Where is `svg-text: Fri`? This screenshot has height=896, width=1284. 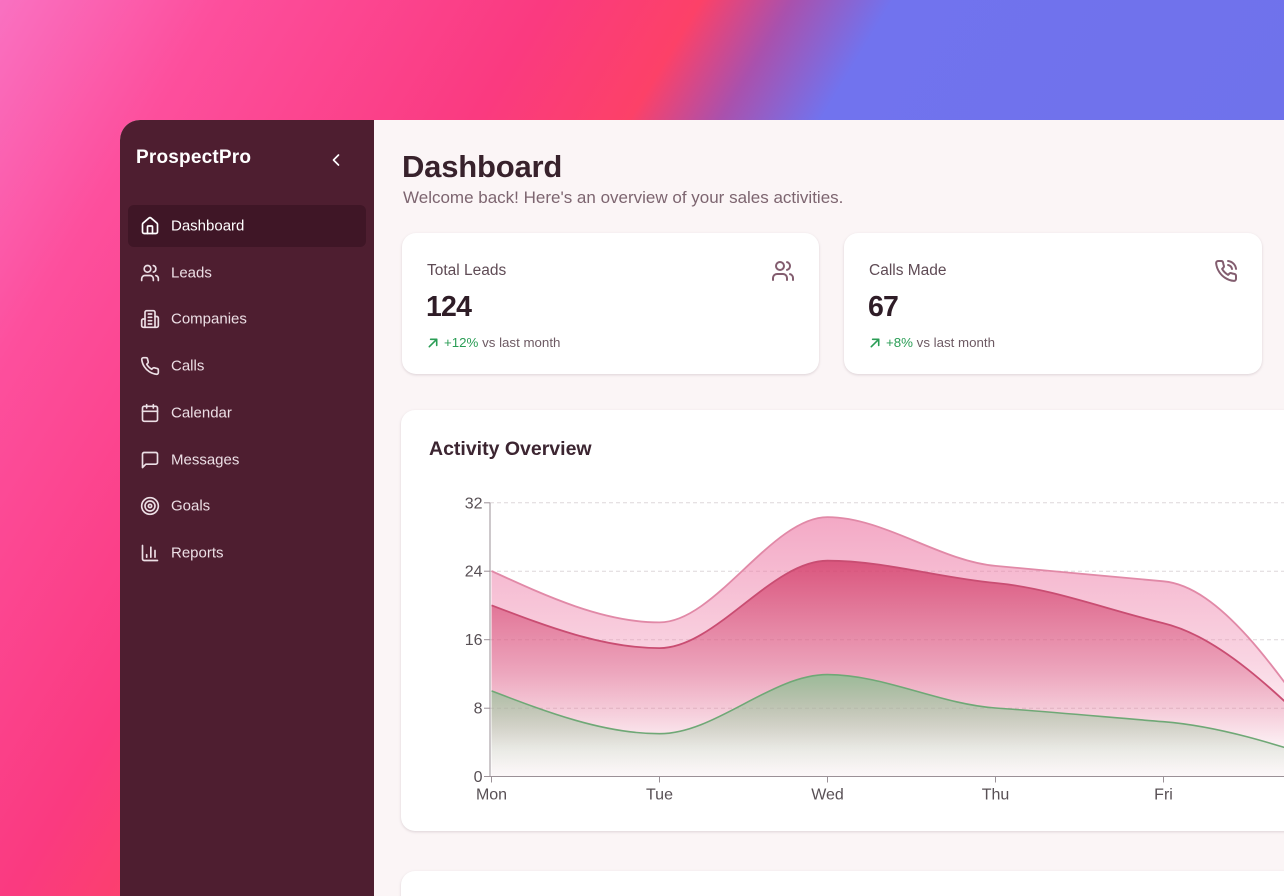
svg-text: Fri is located at coordinates (1163, 795).